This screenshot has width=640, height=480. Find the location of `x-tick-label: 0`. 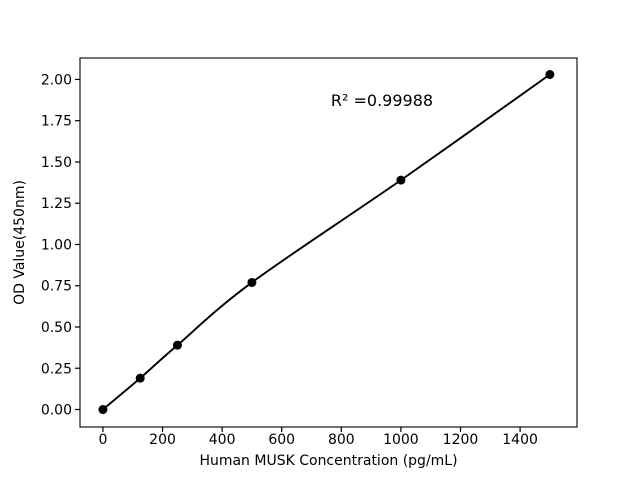

x-tick-label: 0 is located at coordinates (102, 440).